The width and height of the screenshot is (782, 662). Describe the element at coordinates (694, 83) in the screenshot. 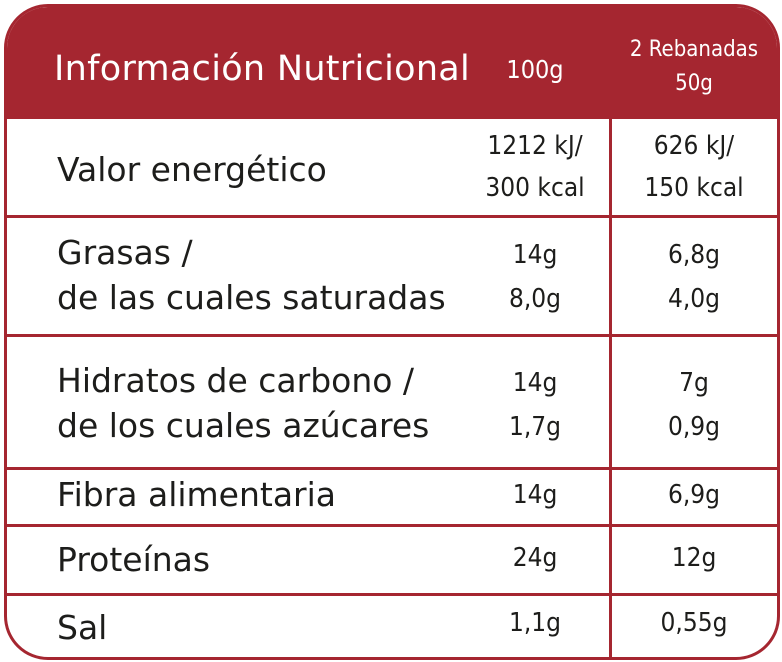

I see `header-portion-line2: 50g` at that location.